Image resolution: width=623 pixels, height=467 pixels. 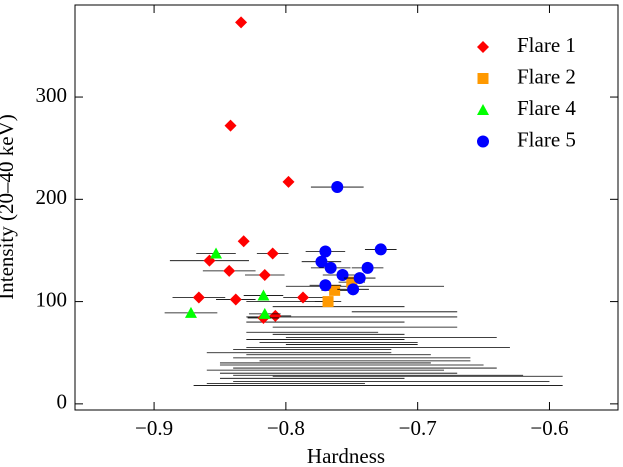 I want to click on y-tick-label: 300, so click(x=52, y=95).